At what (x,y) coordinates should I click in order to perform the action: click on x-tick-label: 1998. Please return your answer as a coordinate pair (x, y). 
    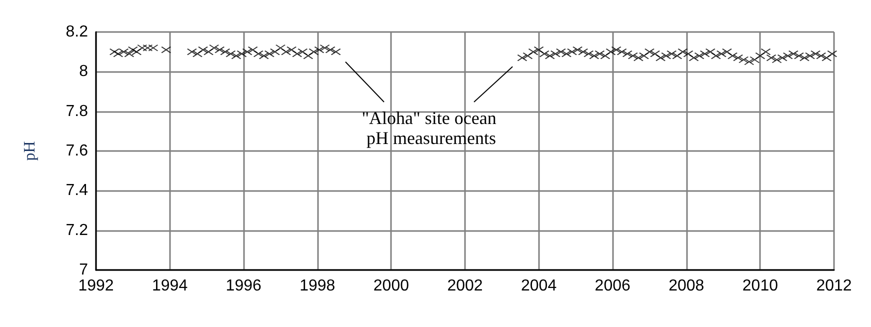
    Looking at the image, I should click on (318, 286).